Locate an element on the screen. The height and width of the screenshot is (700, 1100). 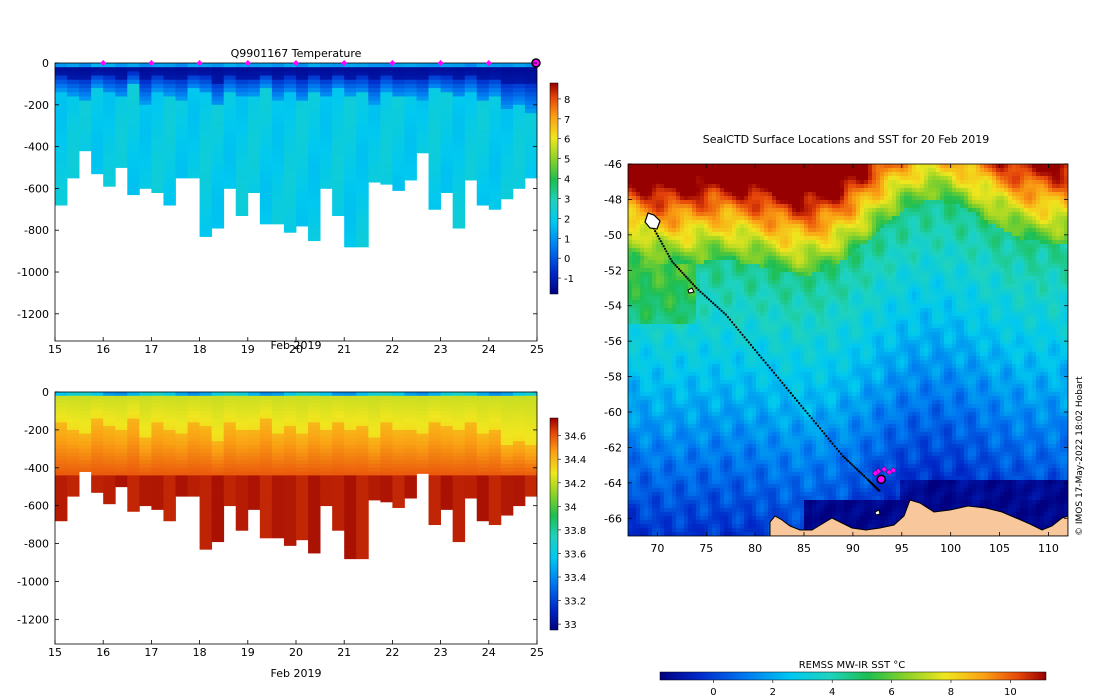
profile-marker is located at coordinates (392, 63).